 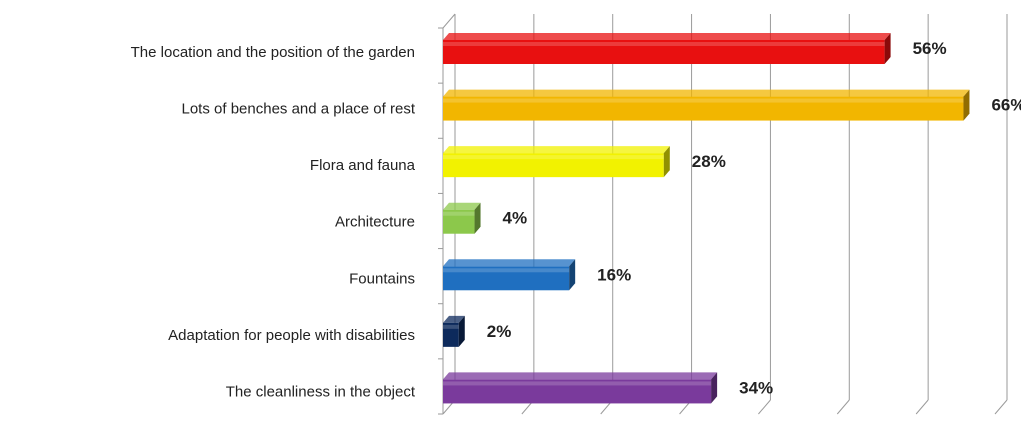 I want to click on bar-4-shine, so click(x=459, y=213).